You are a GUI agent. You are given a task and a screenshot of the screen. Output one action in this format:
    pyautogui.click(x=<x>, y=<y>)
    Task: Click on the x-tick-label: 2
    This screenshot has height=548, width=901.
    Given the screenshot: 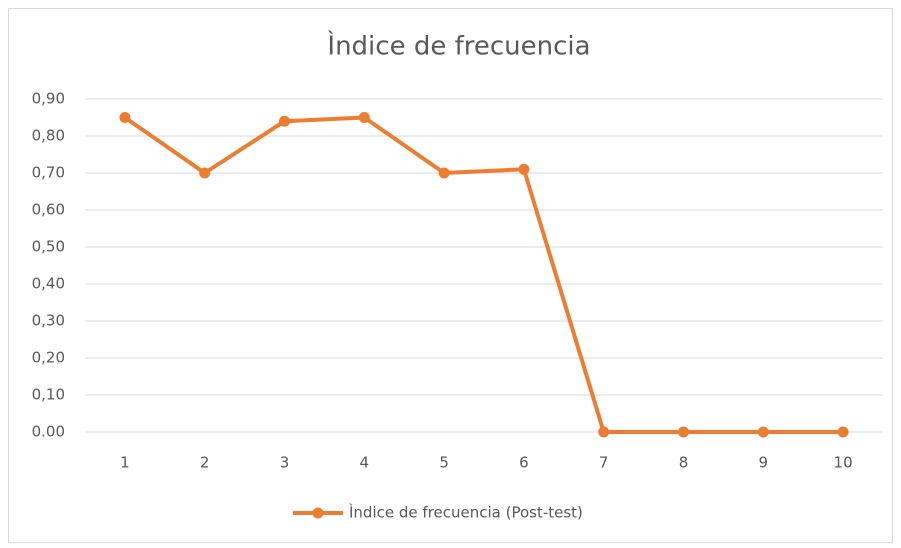 What is the action you would take?
    pyautogui.click(x=205, y=463)
    